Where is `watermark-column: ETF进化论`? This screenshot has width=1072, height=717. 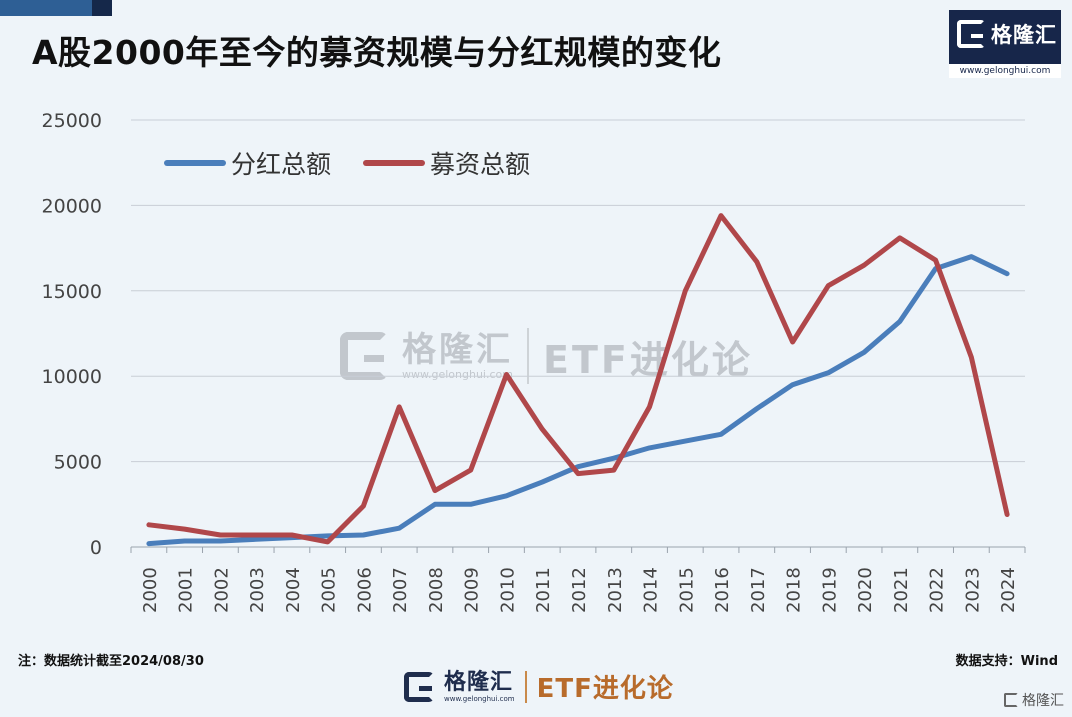 watermark-column: ETF进化论 is located at coordinates (648, 359).